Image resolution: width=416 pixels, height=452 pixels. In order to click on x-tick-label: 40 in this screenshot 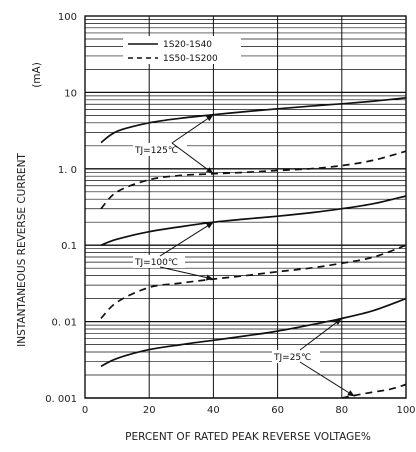, I will do `click(213, 410)`.